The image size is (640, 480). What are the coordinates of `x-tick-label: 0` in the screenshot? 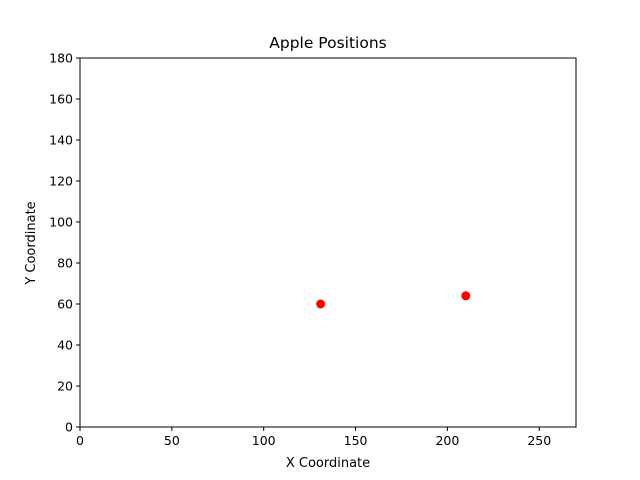 It's located at (80, 440).